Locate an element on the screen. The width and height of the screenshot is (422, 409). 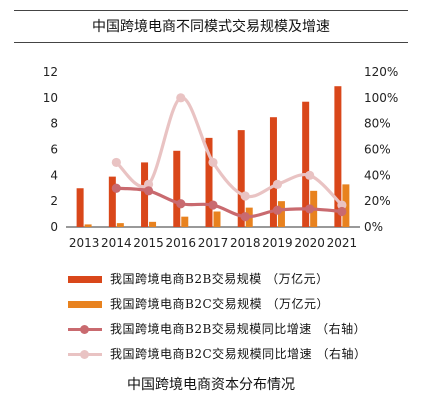
line-b2c-growth is located at coordinates (229, 151).